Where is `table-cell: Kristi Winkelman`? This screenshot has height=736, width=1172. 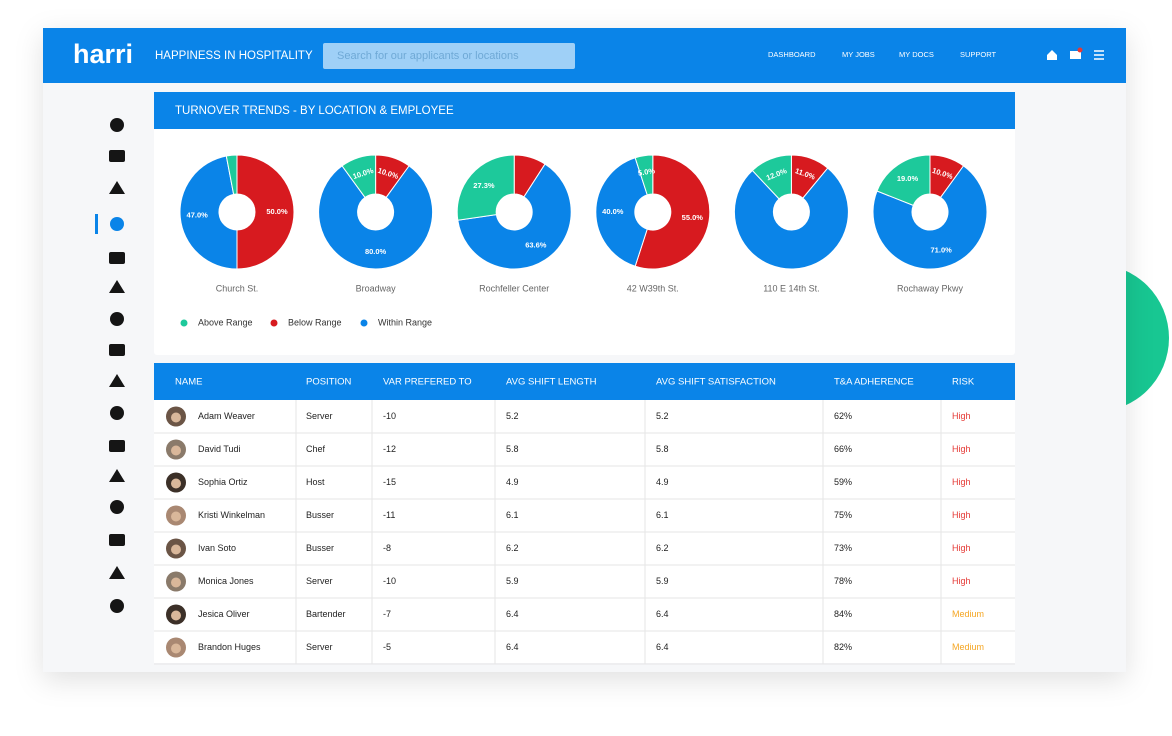 table-cell: Kristi Winkelman is located at coordinates (231, 515).